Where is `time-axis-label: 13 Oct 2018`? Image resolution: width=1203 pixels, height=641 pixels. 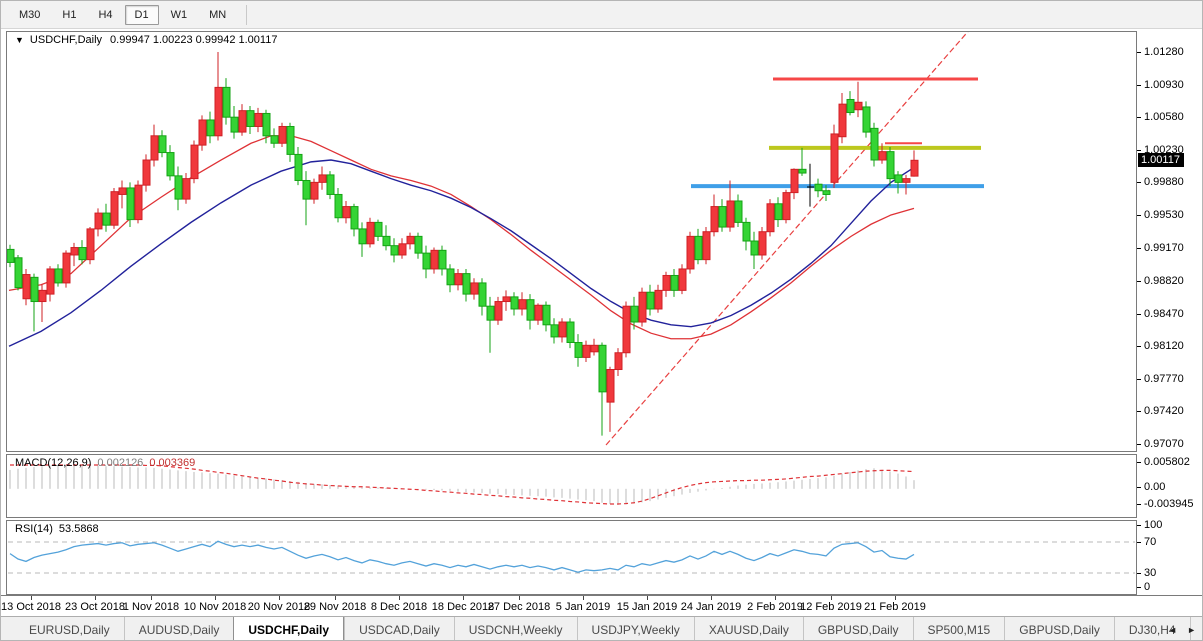
time-axis-label: 13 Oct 2018 is located at coordinates (31, 607).